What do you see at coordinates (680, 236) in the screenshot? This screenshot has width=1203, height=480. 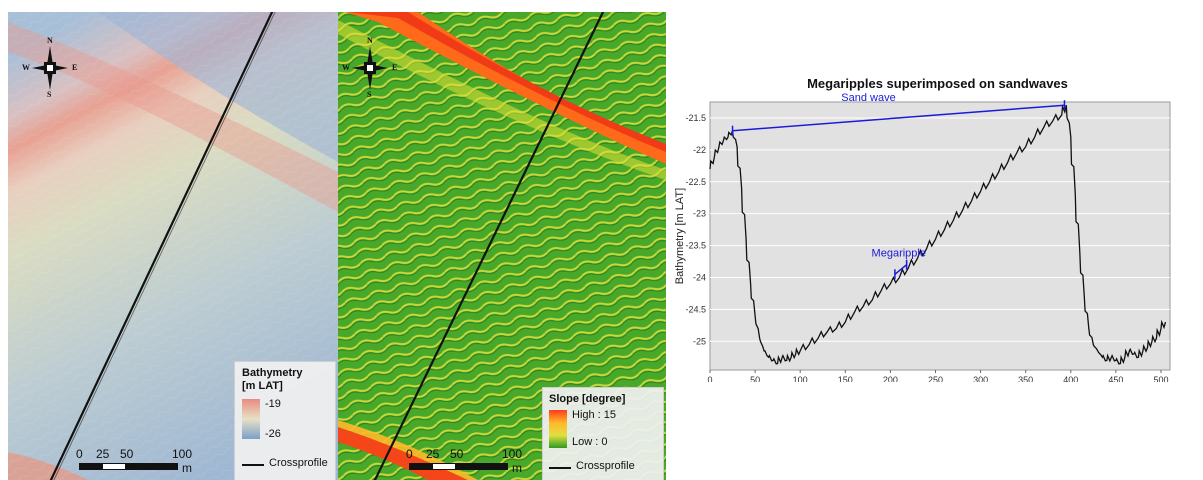 I see `y-axis-label: Bathymetry [m LAT]` at bounding box center [680, 236].